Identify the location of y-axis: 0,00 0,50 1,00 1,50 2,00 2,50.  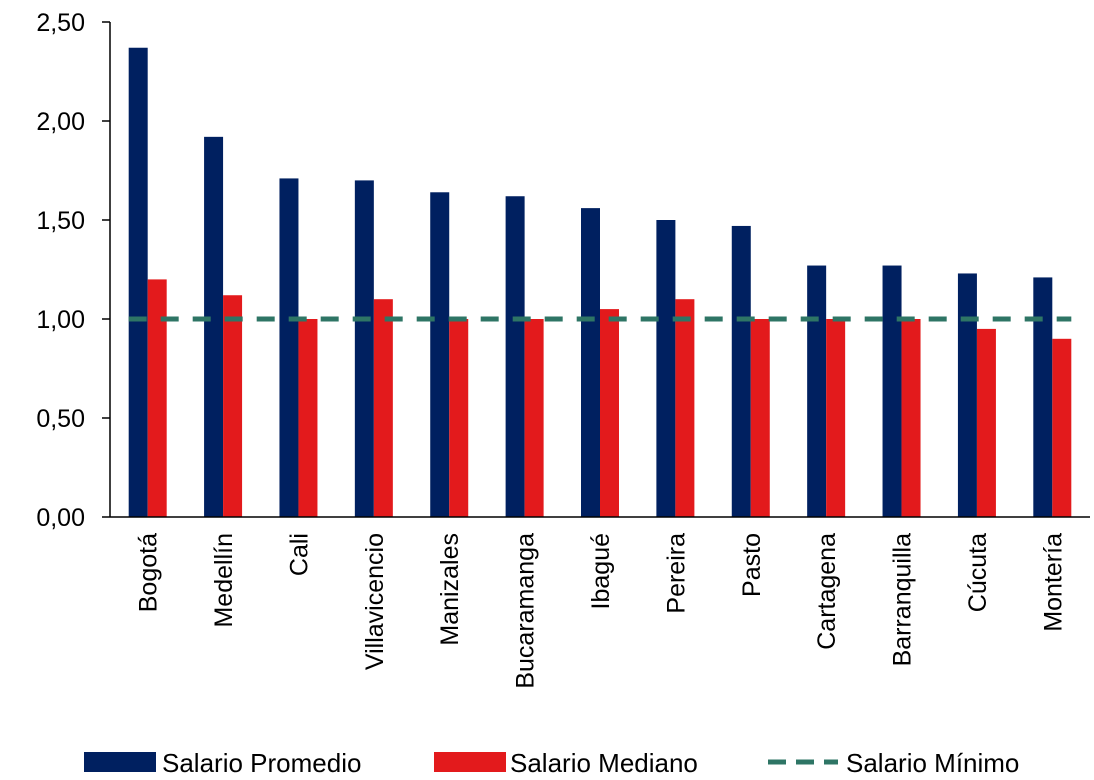
(73, 270).